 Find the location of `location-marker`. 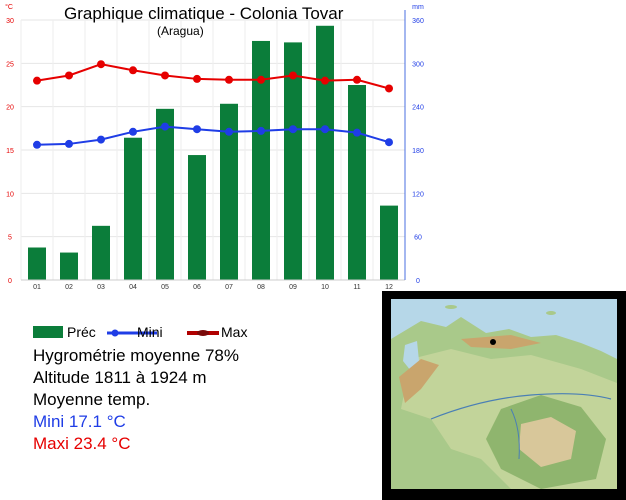

location-marker is located at coordinates (493, 342).